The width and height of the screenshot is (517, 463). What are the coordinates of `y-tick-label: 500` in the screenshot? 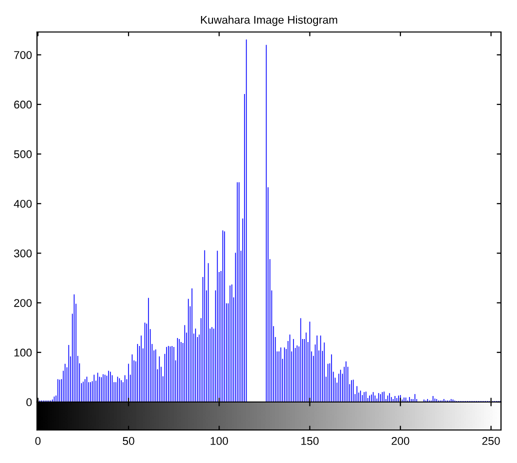 It's located at (23, 154).